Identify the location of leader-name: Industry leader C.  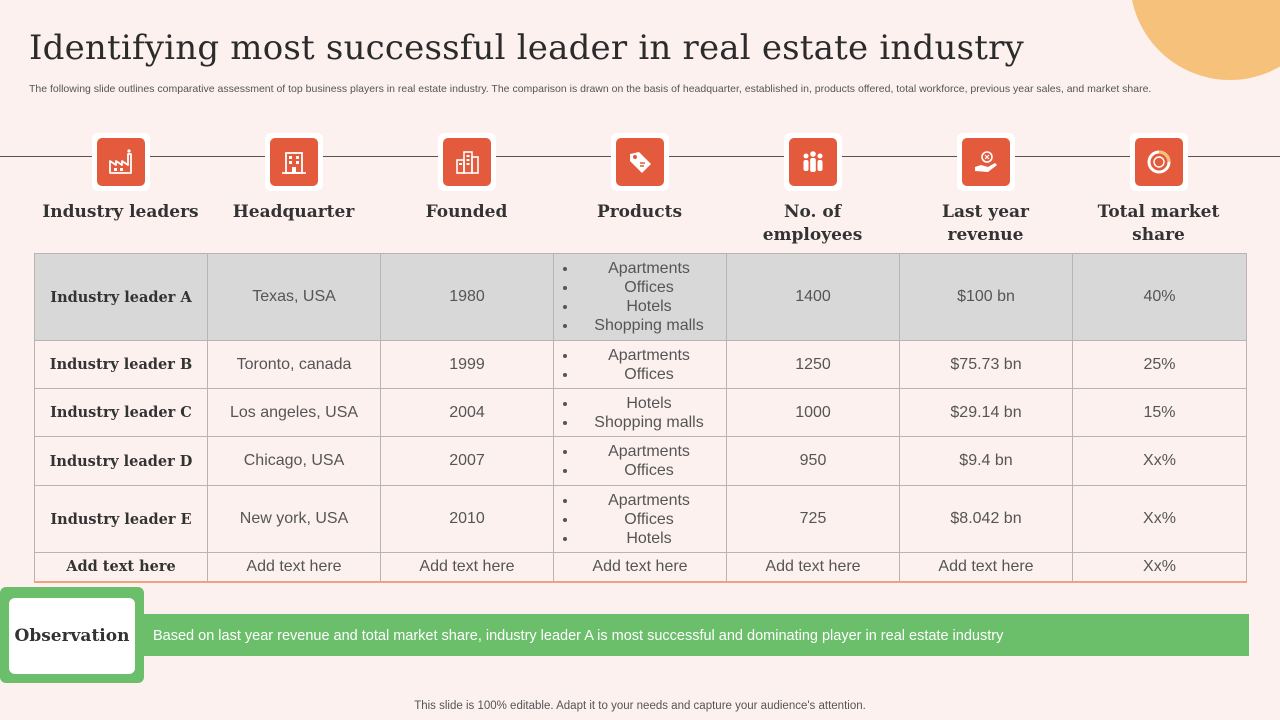
(121, 412).